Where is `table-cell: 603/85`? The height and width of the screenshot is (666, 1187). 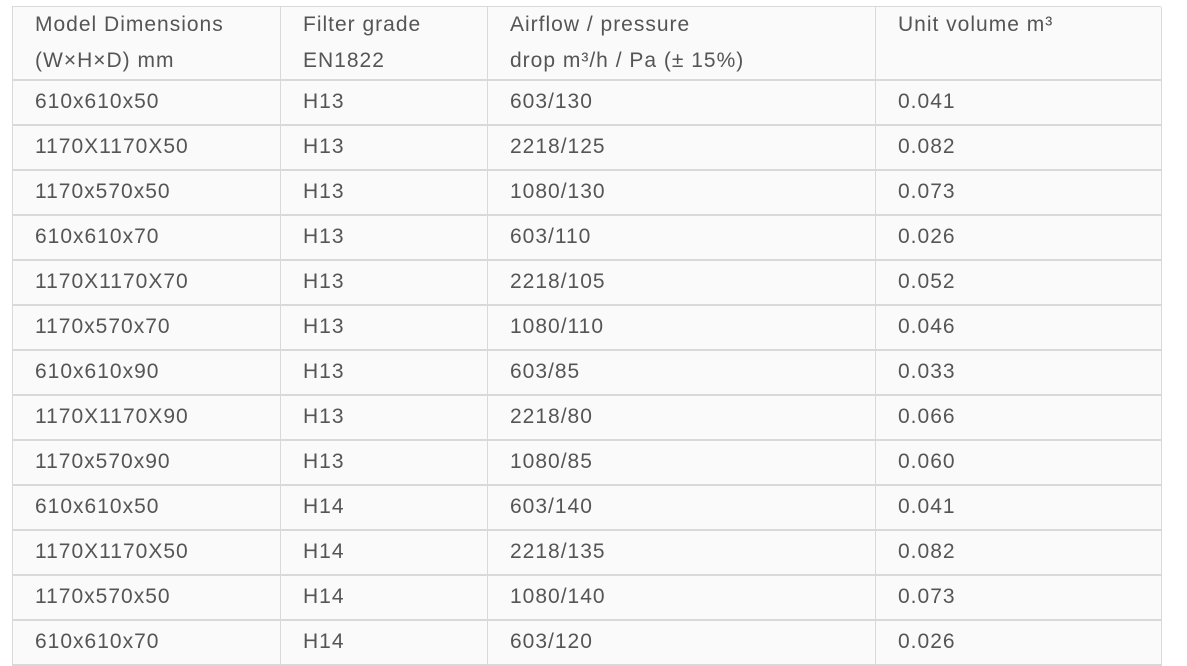
table-cell: 603/85 is located at coordinates (682, 373).